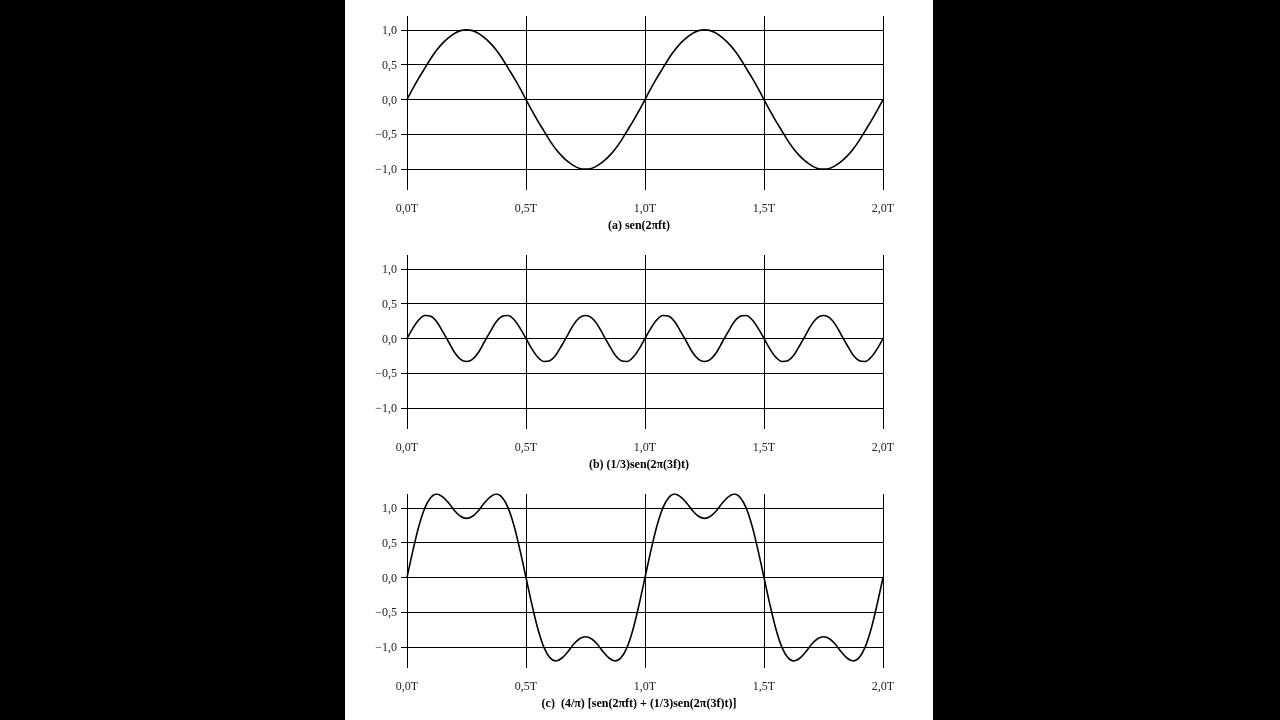  What do you see at coordinates (639, 225) in the screenshot?
I see `text: (a) sen(2πft)` at bounding box center [639, 225].